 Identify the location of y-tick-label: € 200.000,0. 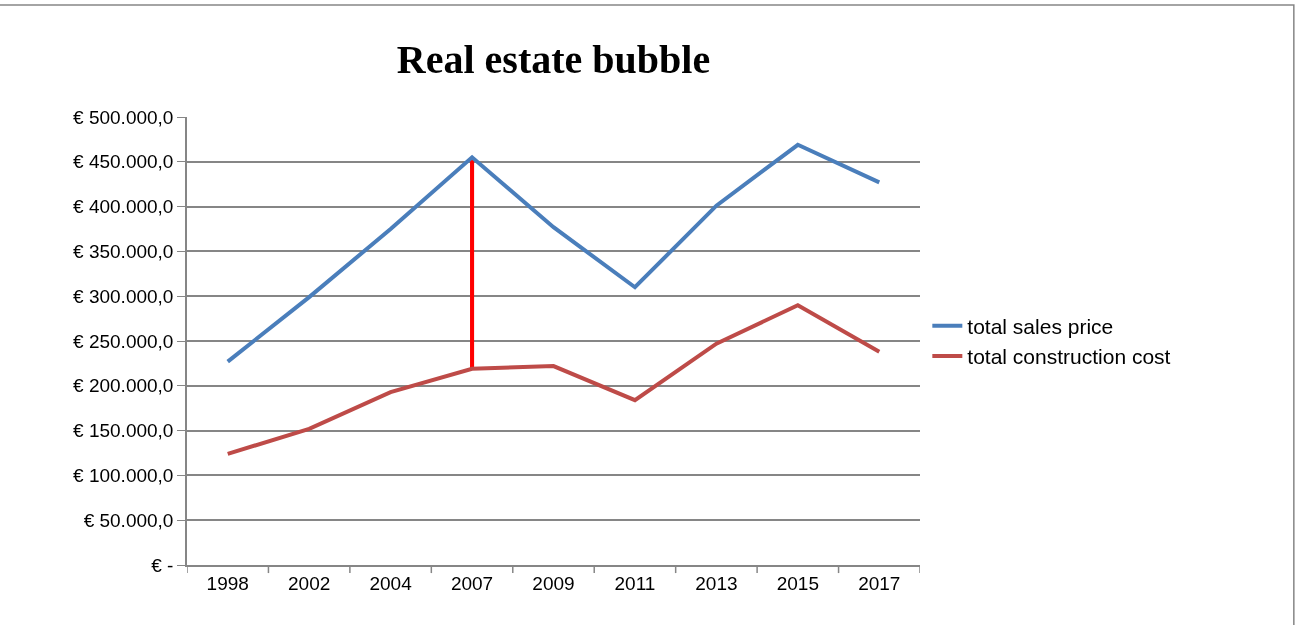
(123, 386).